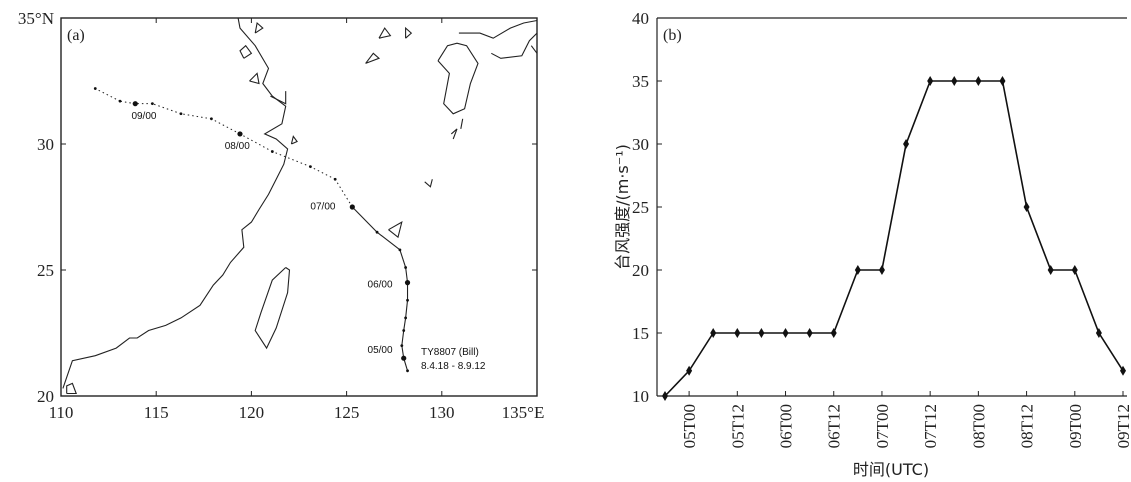  I want to click on x-tick-label: 08T00, so click(978, 426).